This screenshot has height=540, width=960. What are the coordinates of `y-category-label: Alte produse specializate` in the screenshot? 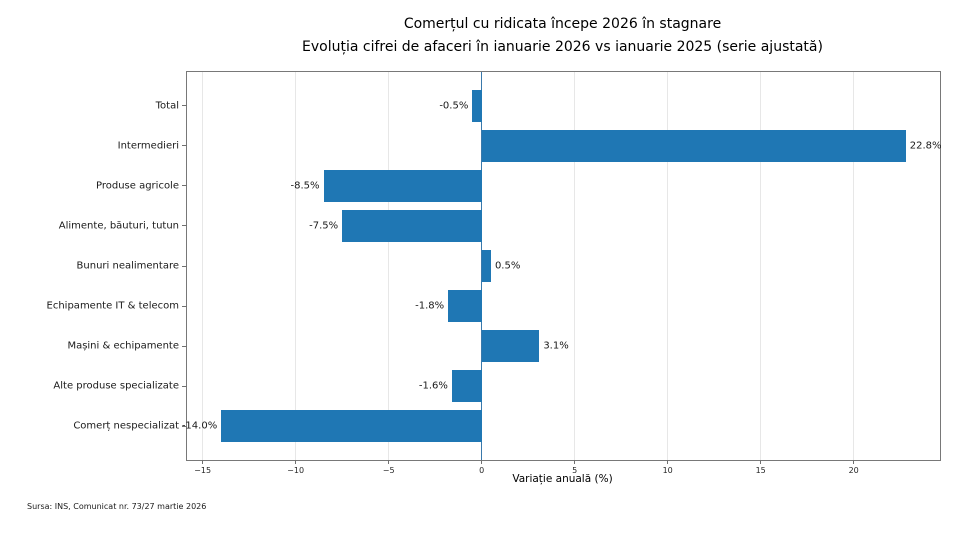 It's located at (116, 386).